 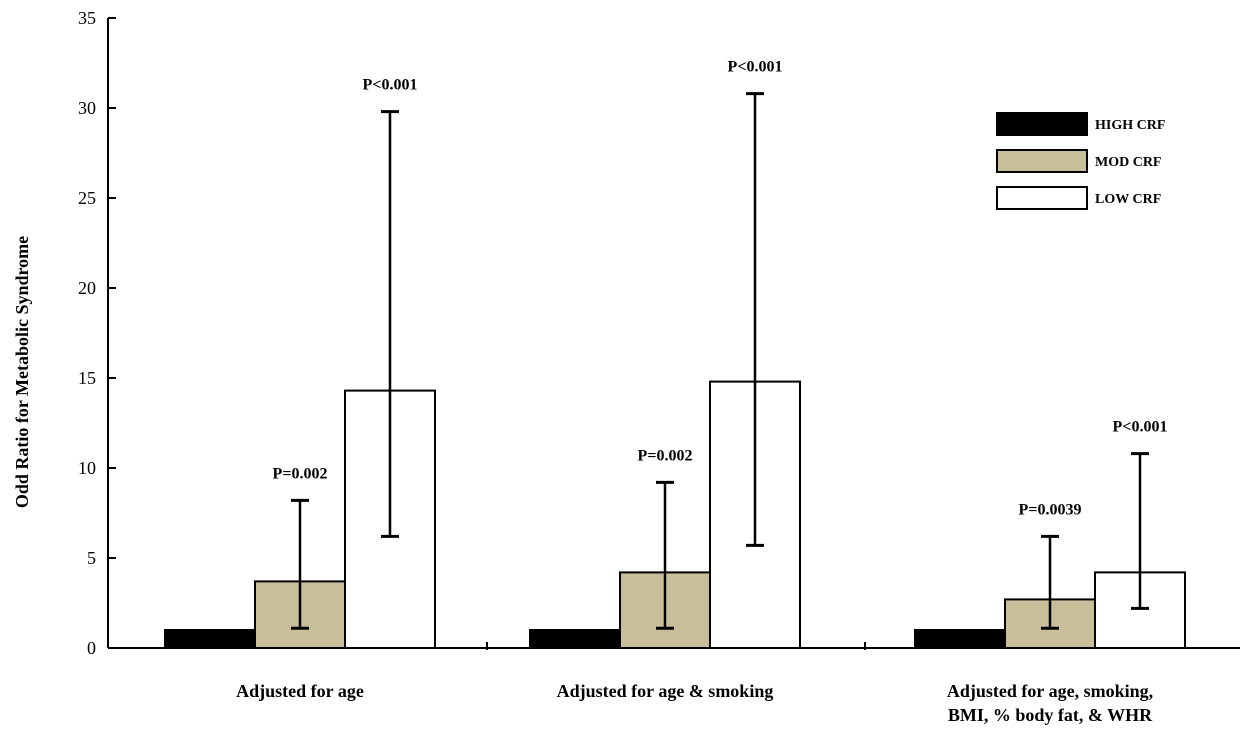 What do you see at coordinates (87, 468) in the screenshot?
I see `y-tick-label: 10` at bounding box center [87, 468].